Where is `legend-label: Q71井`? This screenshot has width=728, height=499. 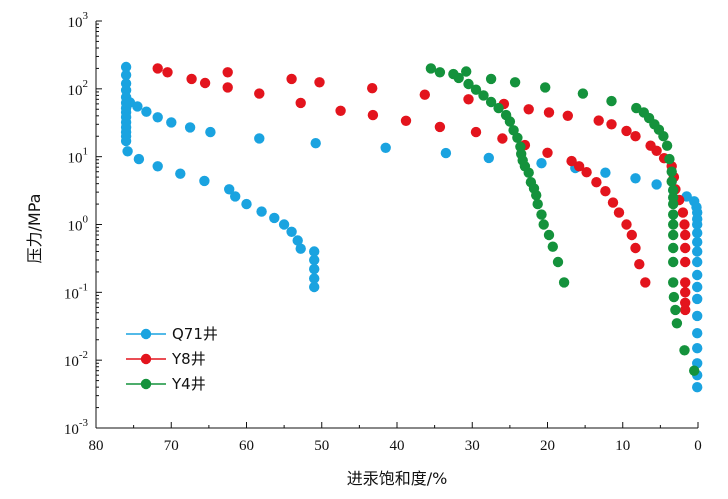 legend-label: Q71井 is located at coordinates (195, 334).